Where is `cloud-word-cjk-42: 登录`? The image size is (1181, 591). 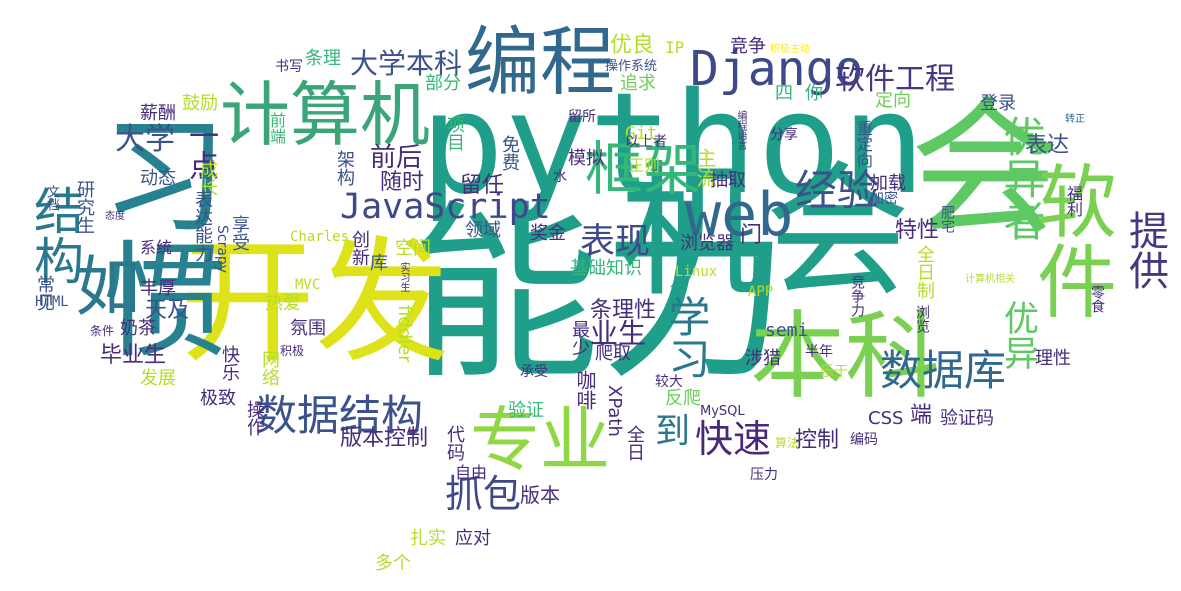 cloud-word-cjk-42: 登录 is located at coordinates (998, 103).